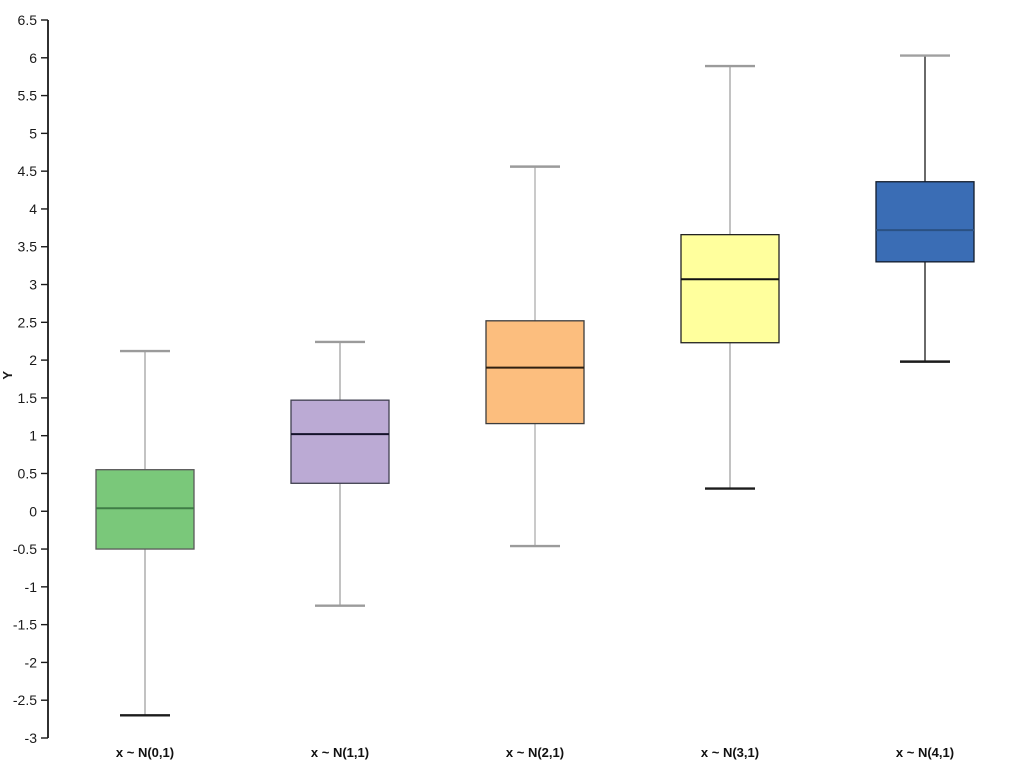  I want to click on y-axis-tick-label: 2.5, so click(28, 322).